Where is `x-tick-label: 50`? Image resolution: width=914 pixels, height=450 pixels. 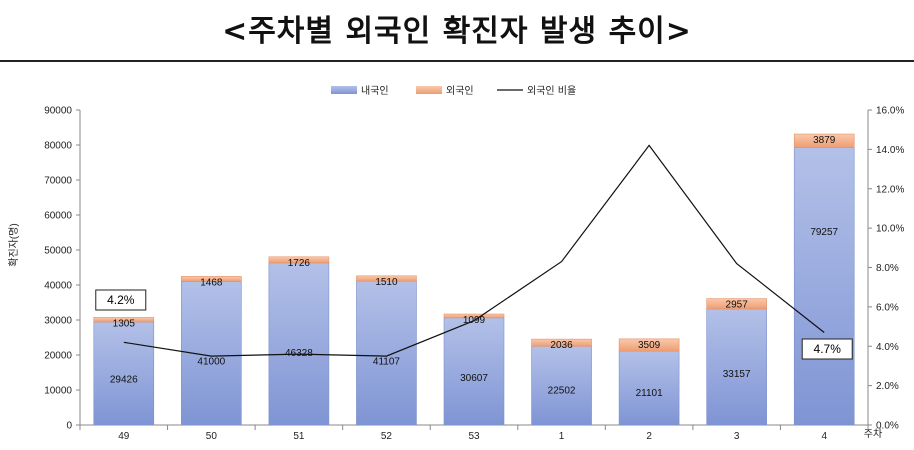
x-tick-label: 50 is located at coordinates (212, 436).